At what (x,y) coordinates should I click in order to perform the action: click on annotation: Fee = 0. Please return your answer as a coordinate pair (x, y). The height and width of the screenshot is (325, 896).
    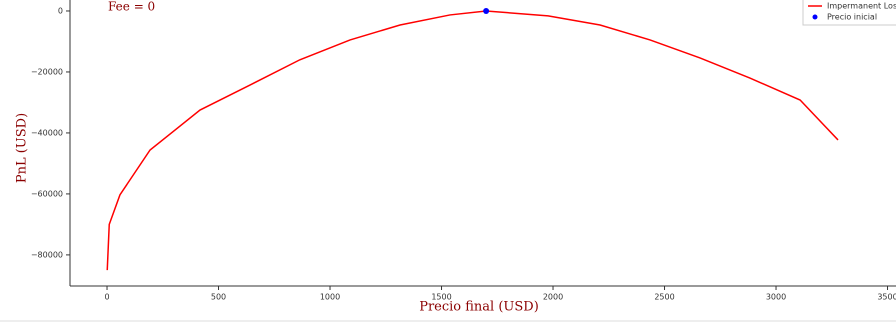
    Looking at the image, I should click on (131, 7).